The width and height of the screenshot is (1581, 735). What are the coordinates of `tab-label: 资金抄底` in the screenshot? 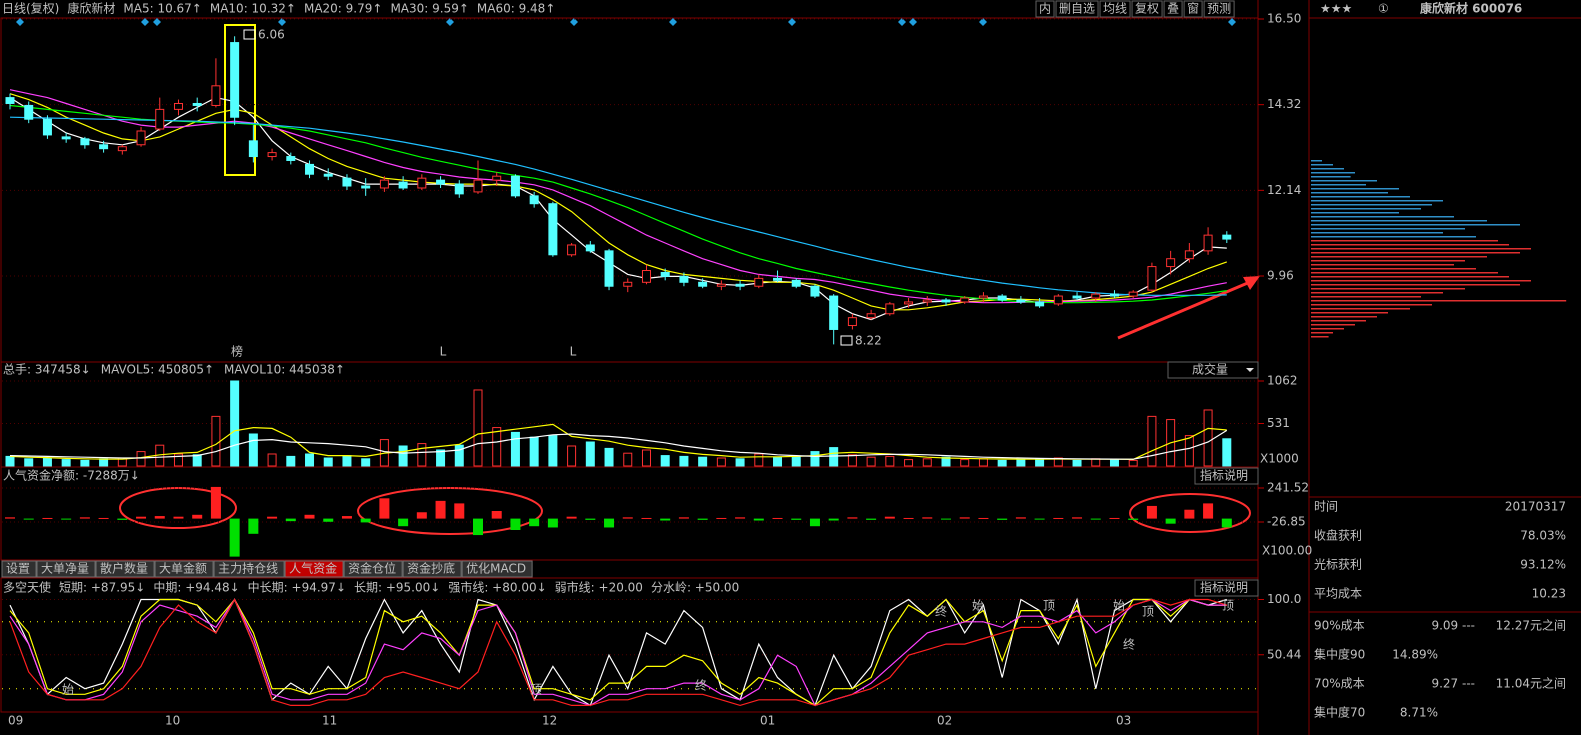 It's located at (431, 568).